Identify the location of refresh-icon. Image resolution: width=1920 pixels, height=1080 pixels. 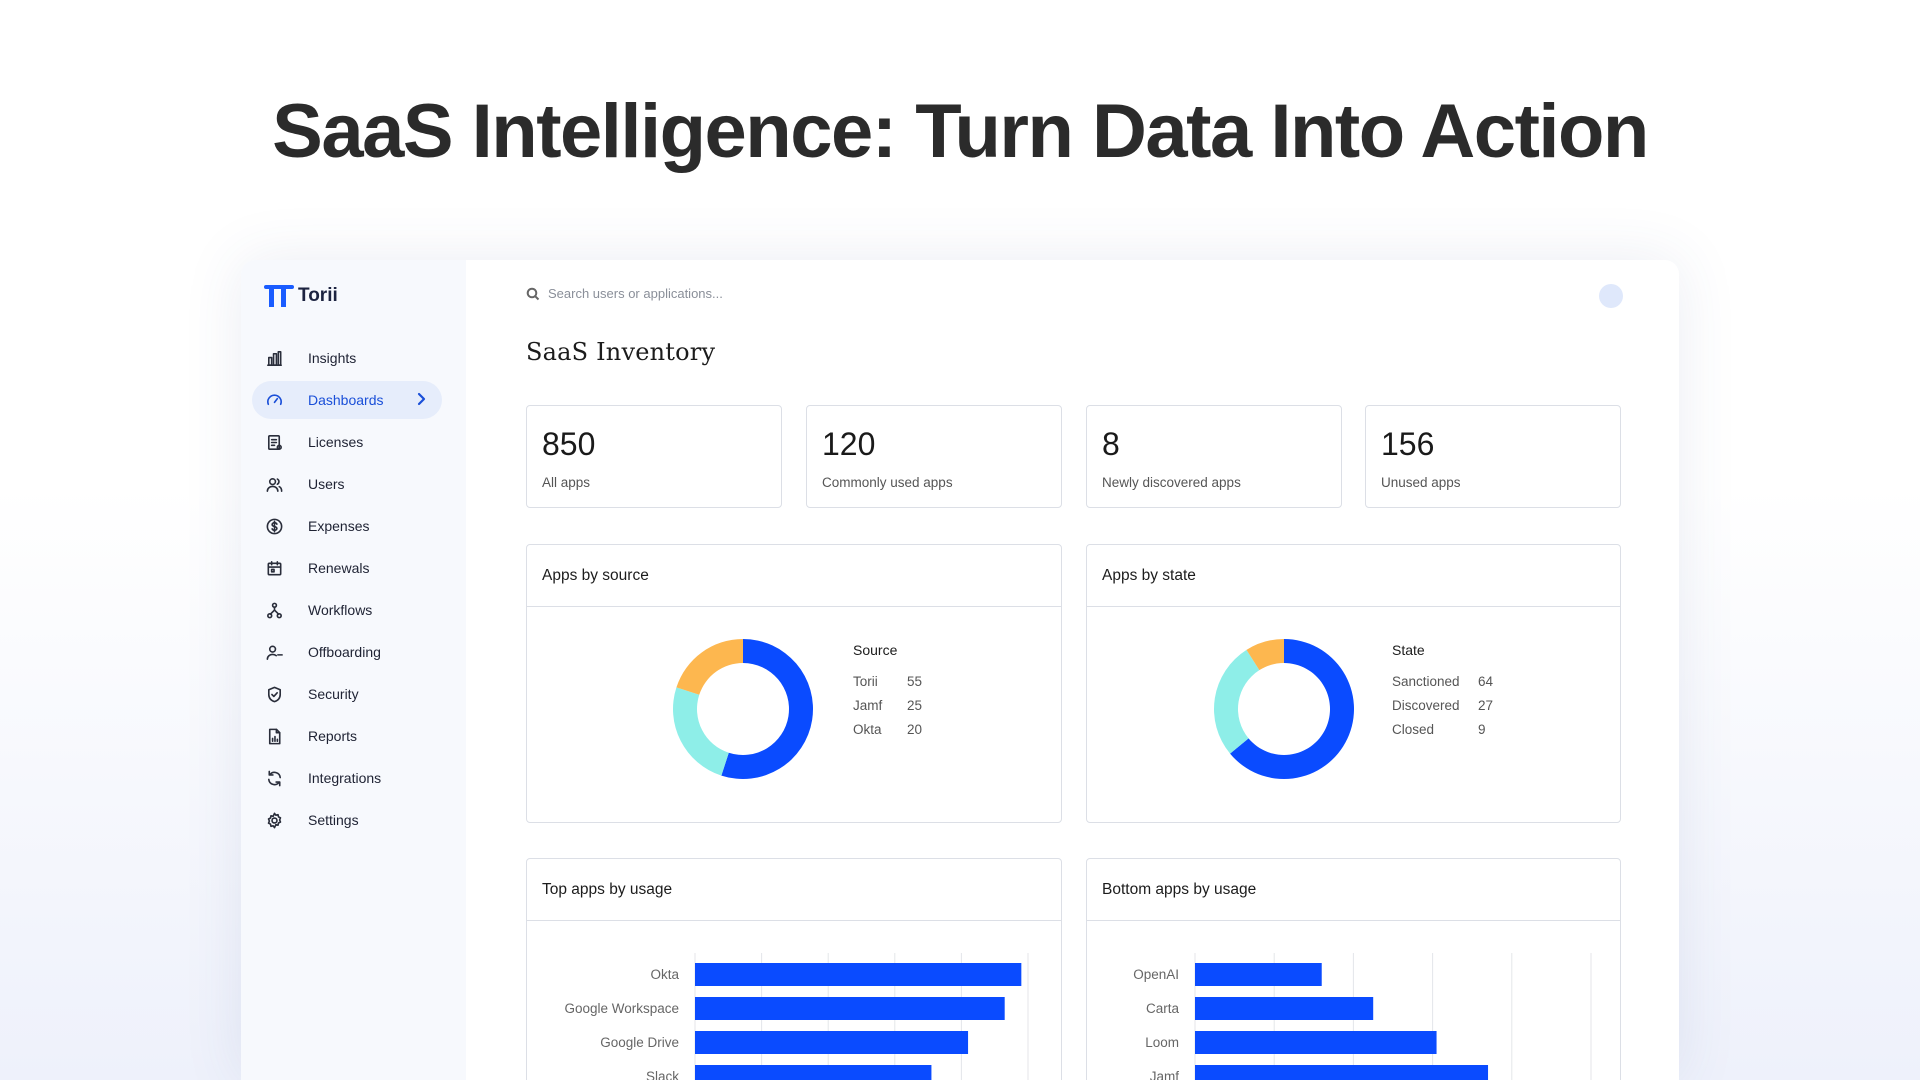
(274, 778).